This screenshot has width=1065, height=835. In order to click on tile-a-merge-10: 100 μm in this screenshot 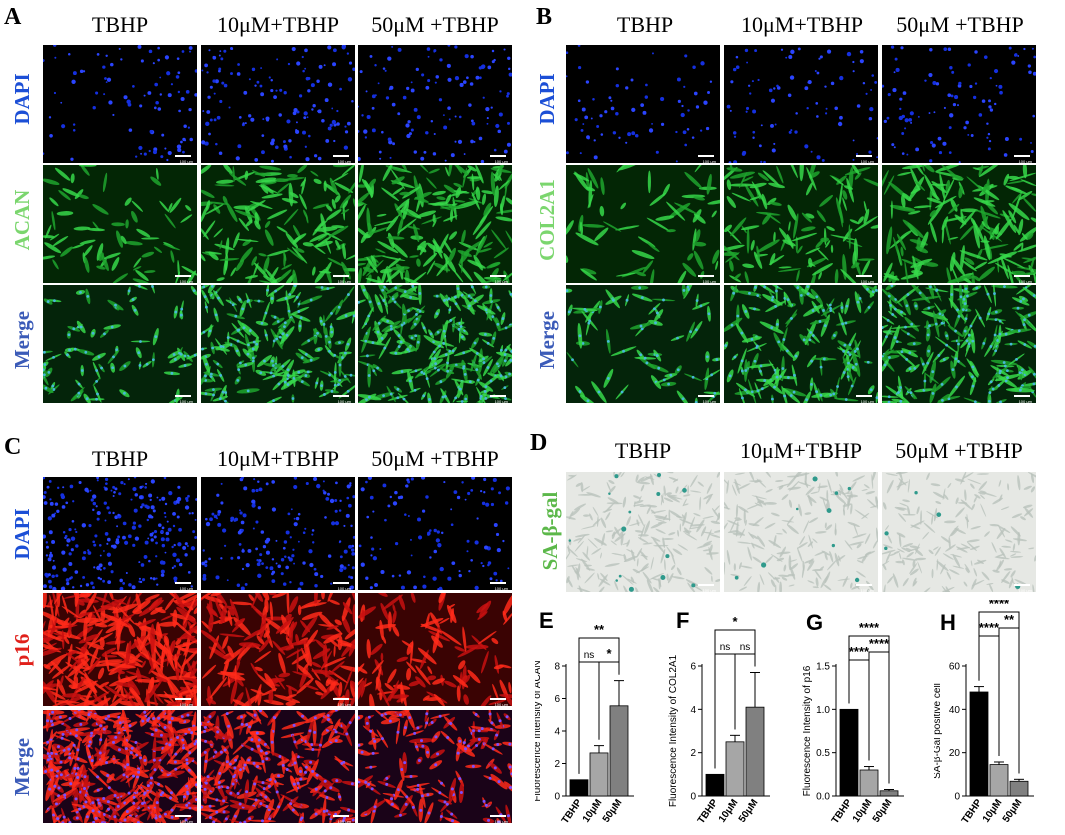, I will do `click(278, 344)`.